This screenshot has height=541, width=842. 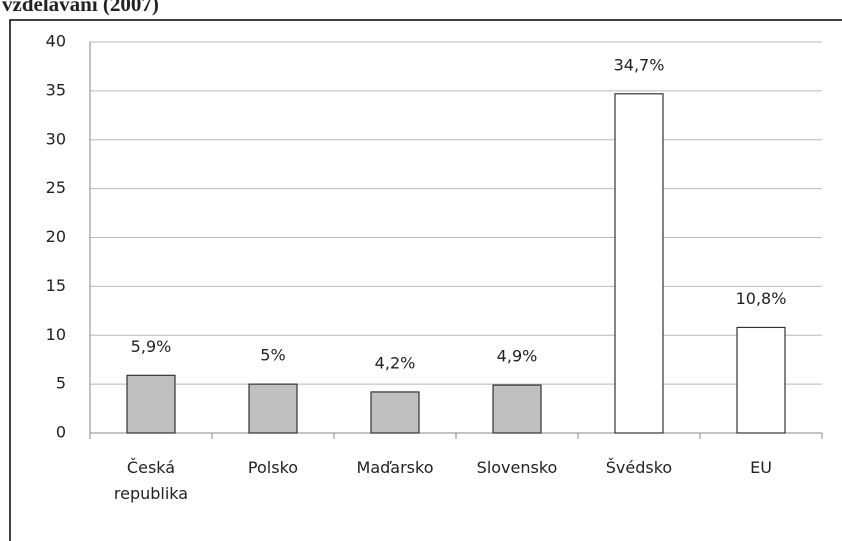 What do you see at coordinates (61, 432) in the screenshot?
I see `y-tick-label: 0` at bounding box center [61, 432].